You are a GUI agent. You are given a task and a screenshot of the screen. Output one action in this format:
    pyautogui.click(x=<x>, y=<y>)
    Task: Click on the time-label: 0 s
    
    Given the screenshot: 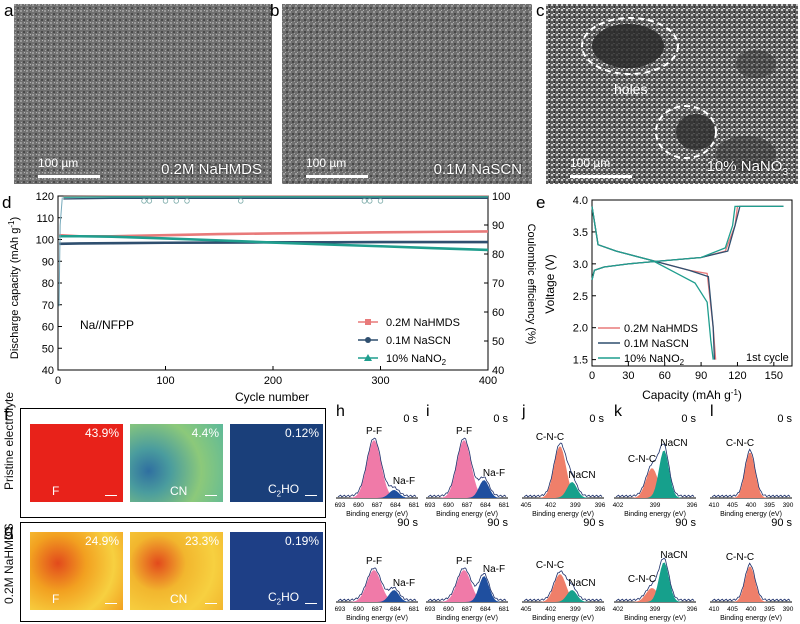 What is the action you would take?
    pyautogui.click(x=596, y=419)
    